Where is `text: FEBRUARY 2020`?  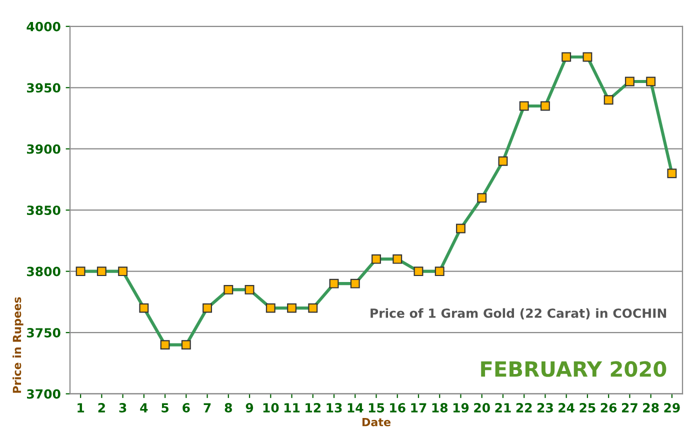 text: FEBRUARY 2020 is located at coordinates (573, 369).